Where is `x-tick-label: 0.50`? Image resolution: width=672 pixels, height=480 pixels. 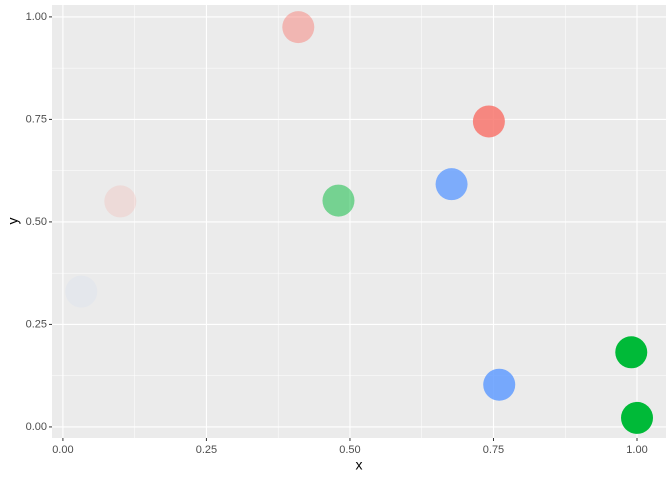 x-tick-label: 0.50 is located at coordinates (349, 450).